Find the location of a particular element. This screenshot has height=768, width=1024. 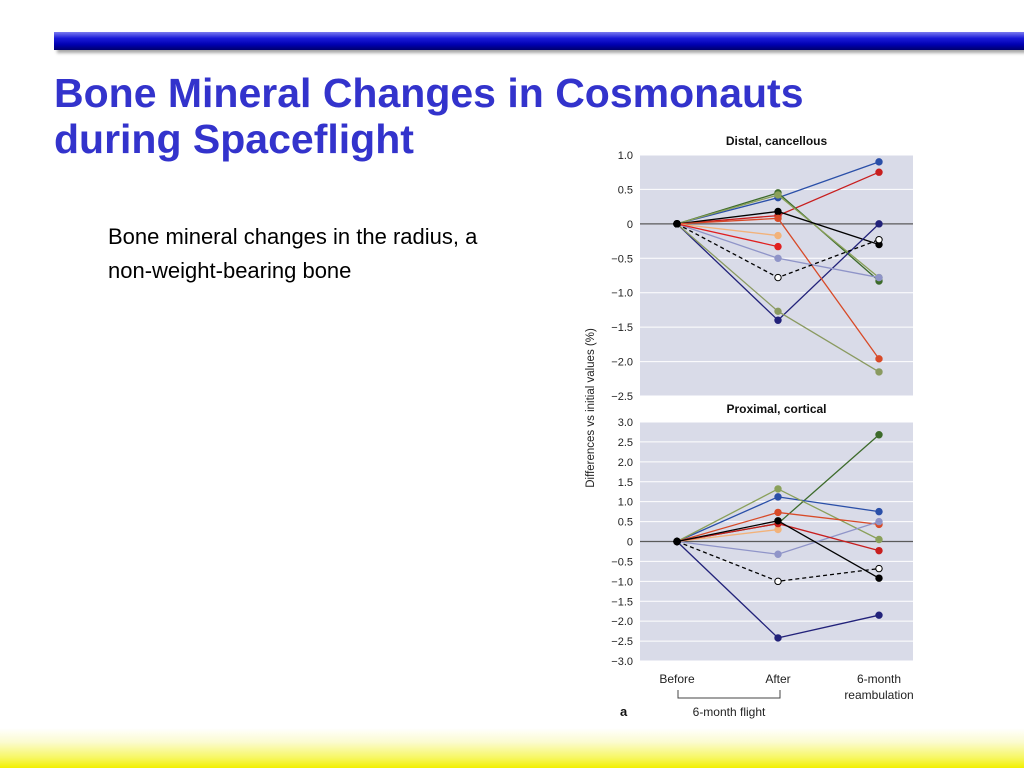

y-tick-label: −3.0 is located at coordinates (622, 662).